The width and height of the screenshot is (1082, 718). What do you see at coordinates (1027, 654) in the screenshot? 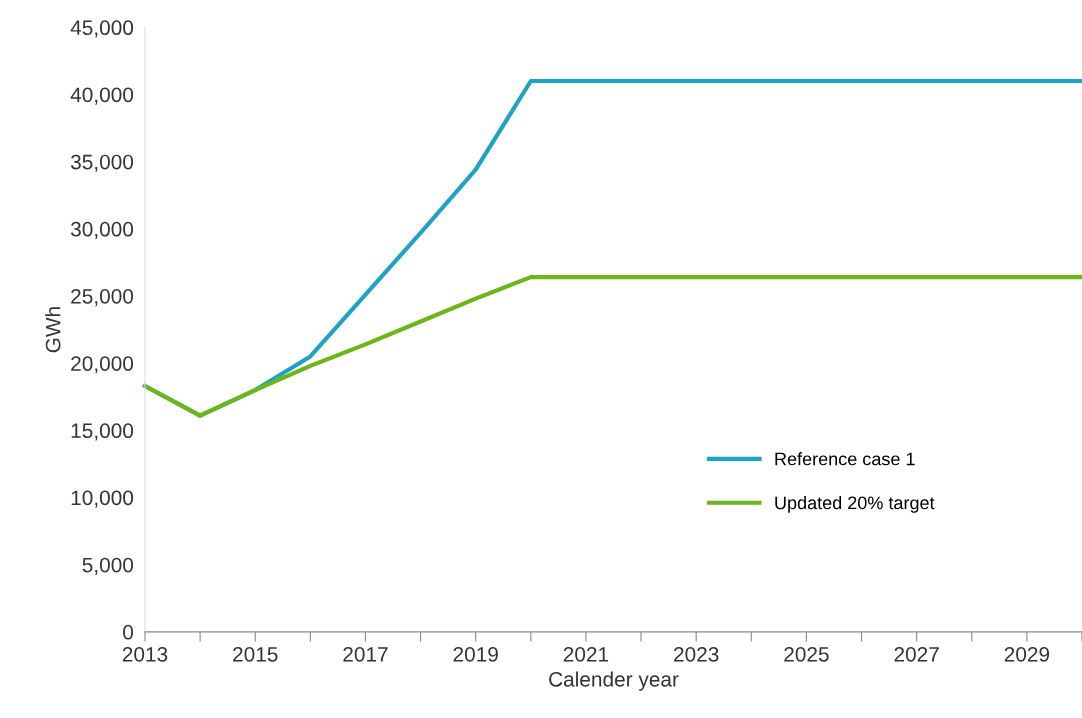
I see `x-tick-label: 2029` at bounding box center [1027, 654].